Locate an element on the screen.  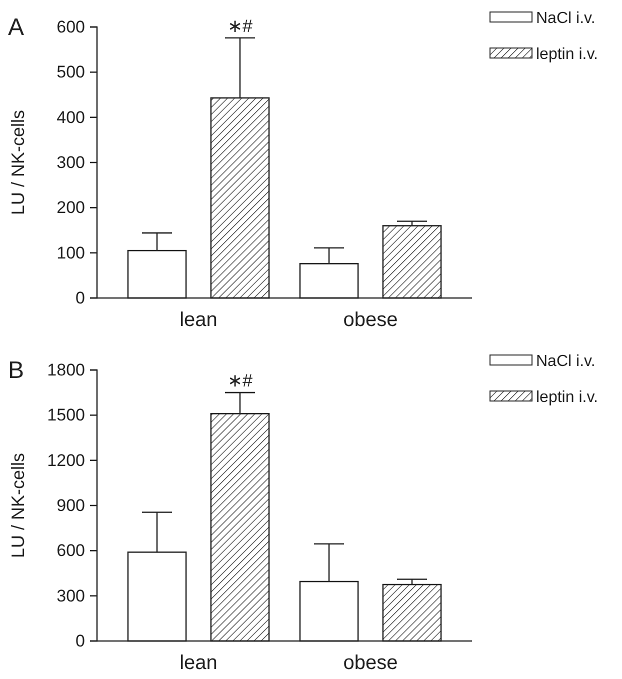
y-tick-label: 1500 is located at coordinates (66, 415).